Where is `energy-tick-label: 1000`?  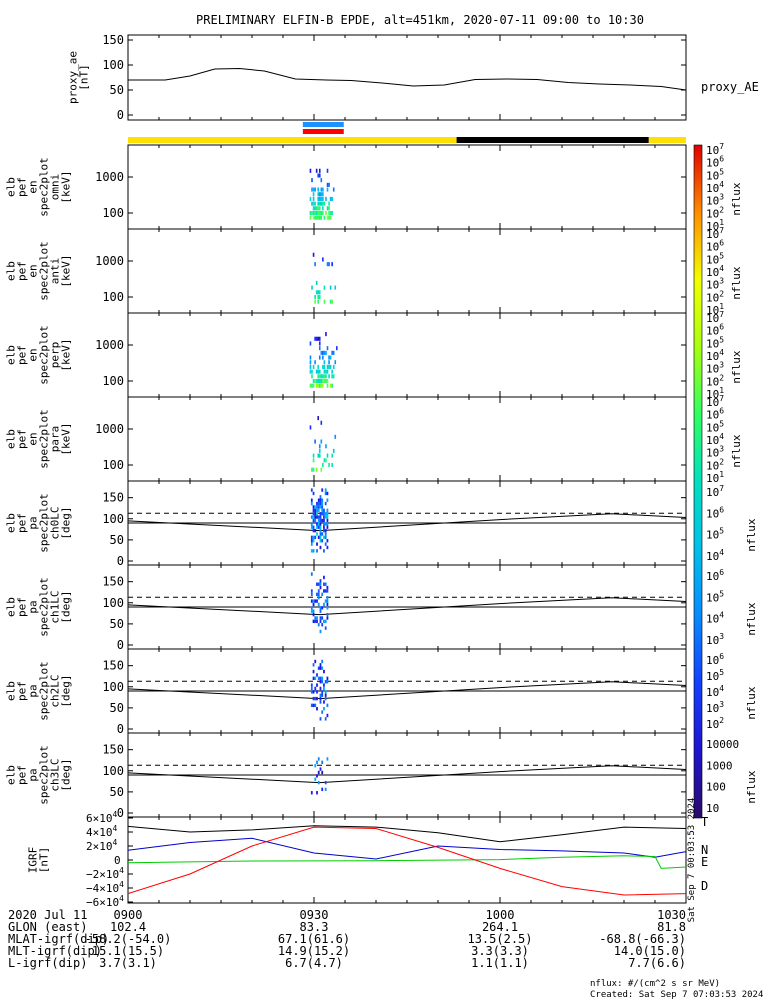
energy-tick-label: 1000 is located at coordinates (109, 429).